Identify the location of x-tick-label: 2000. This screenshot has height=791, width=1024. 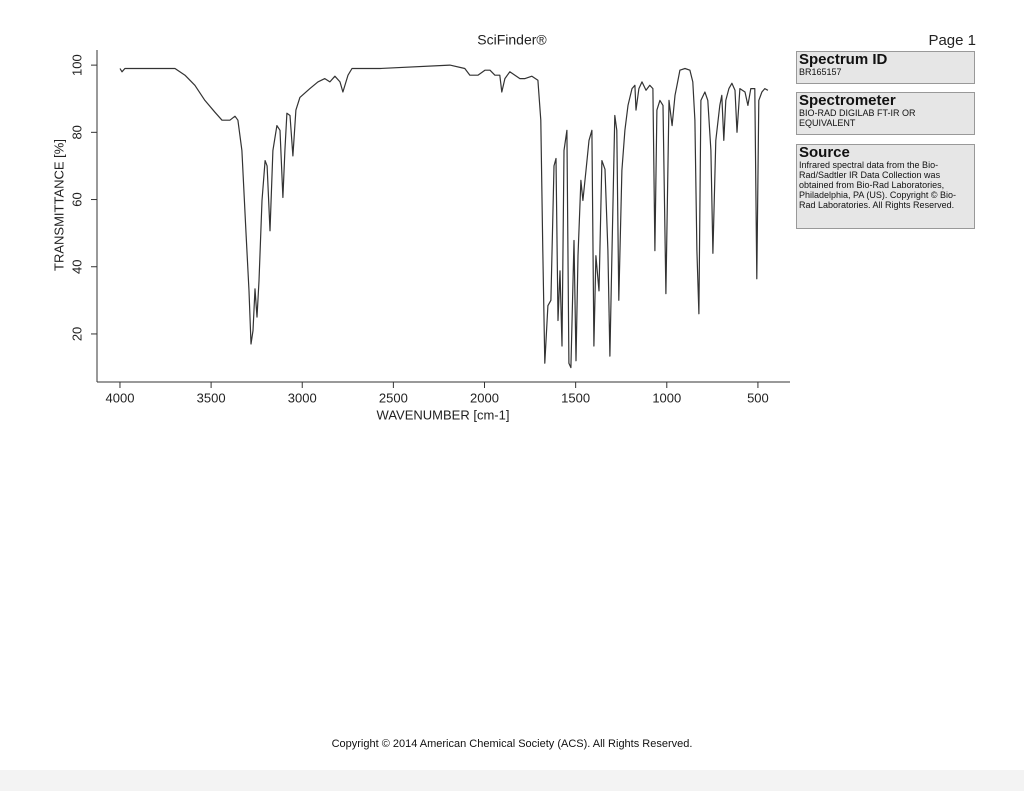
(484, 397).